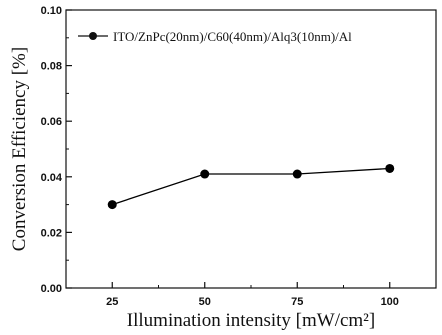 Image resolution: width=442 pixels, height=335 pixels. I want to click on y-tick-label: 0.10, so click(51, 11).